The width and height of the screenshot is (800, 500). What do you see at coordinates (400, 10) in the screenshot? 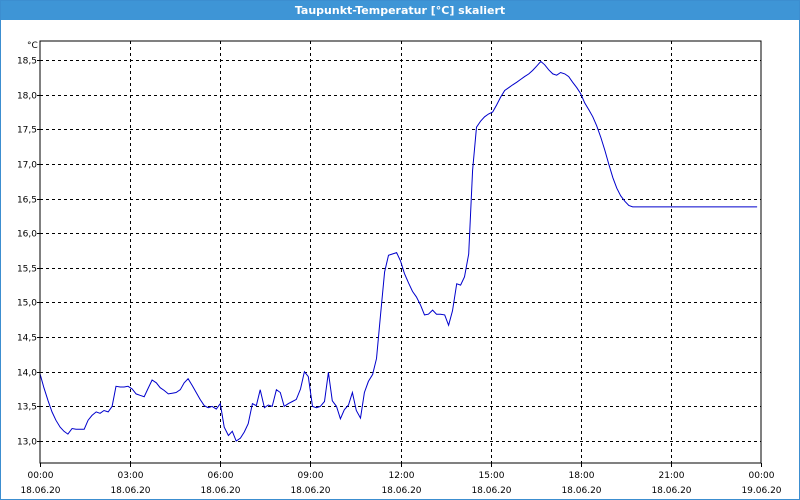
I see `window-title: Taupunkt-Temperatur [°C] skaliert` at bounding box center [400, 10].